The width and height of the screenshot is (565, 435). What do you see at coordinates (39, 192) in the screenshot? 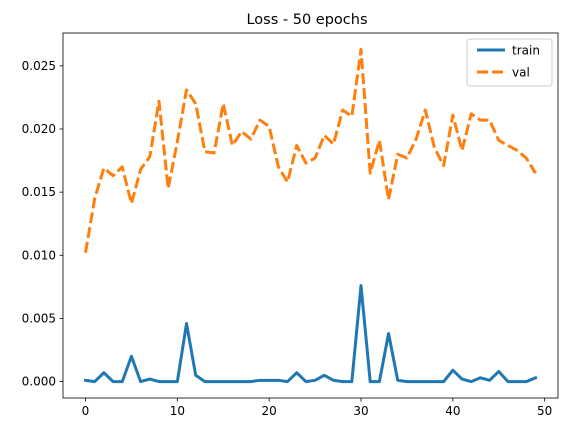
I see `y-tick-label: 0.015` at bounding box center [39, 192].